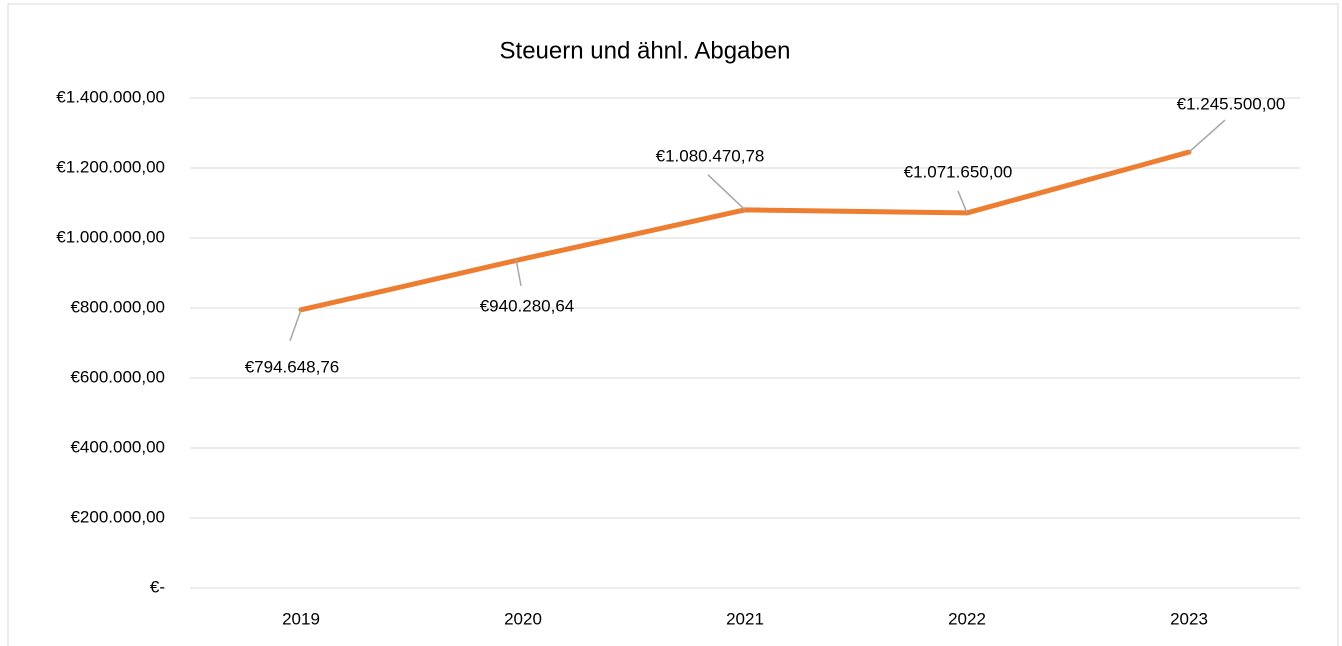  What do you see at coordinates (301, 618) in the screenshot?
I see `x-tick-label: 2019` at bounding box center [301, 618].